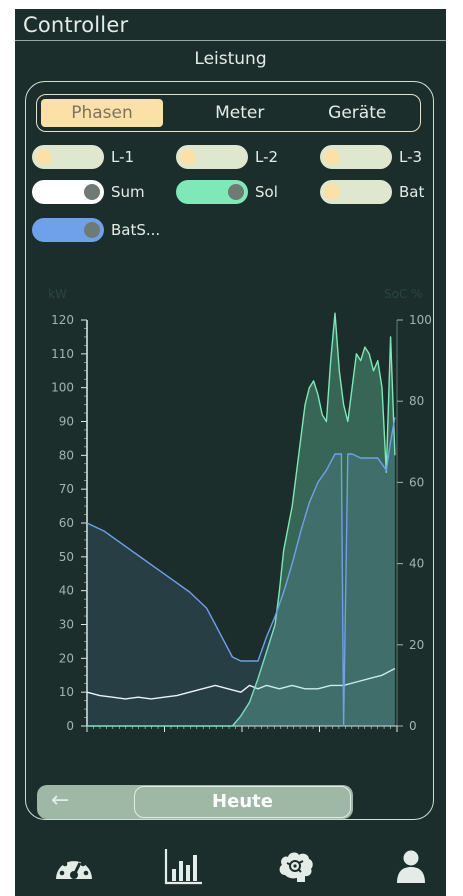  What do you see at coordinates (357, 113) in the screenshot?
I see `tab-geraete: Geräte` at bounding box center [357, 113].